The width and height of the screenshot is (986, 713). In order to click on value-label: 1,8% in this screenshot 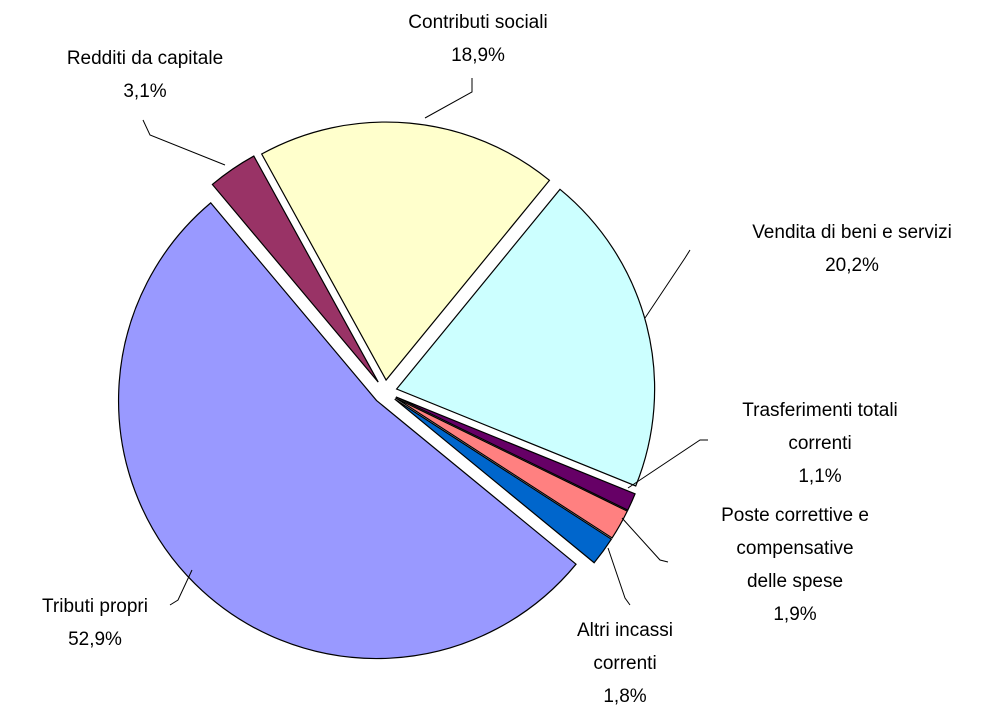, I will do `click(625, 696)`.